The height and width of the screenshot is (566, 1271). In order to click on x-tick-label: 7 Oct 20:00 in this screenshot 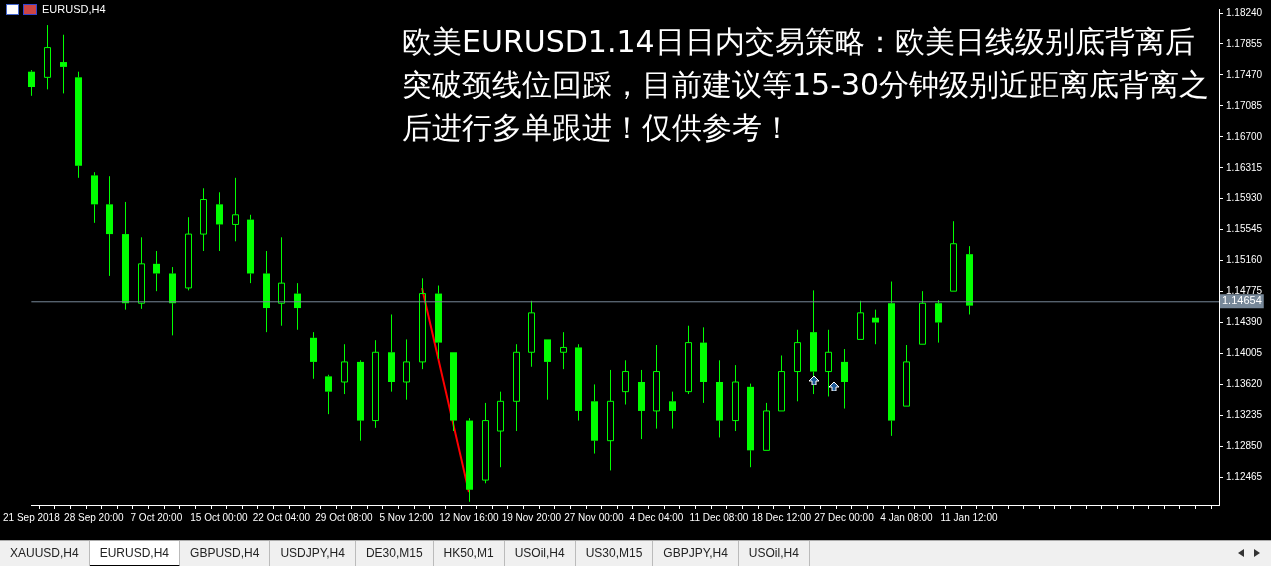, I will do `click(156, 517)`.